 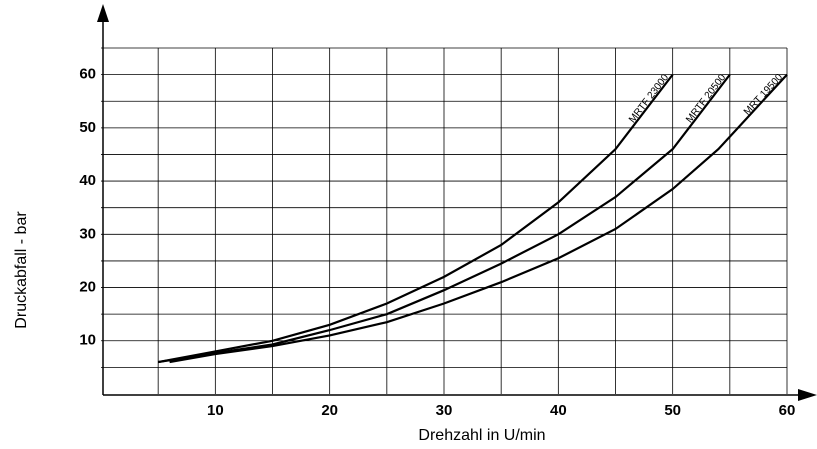 I want to click on y-tick-label: 50, so click(x=87, y=127).